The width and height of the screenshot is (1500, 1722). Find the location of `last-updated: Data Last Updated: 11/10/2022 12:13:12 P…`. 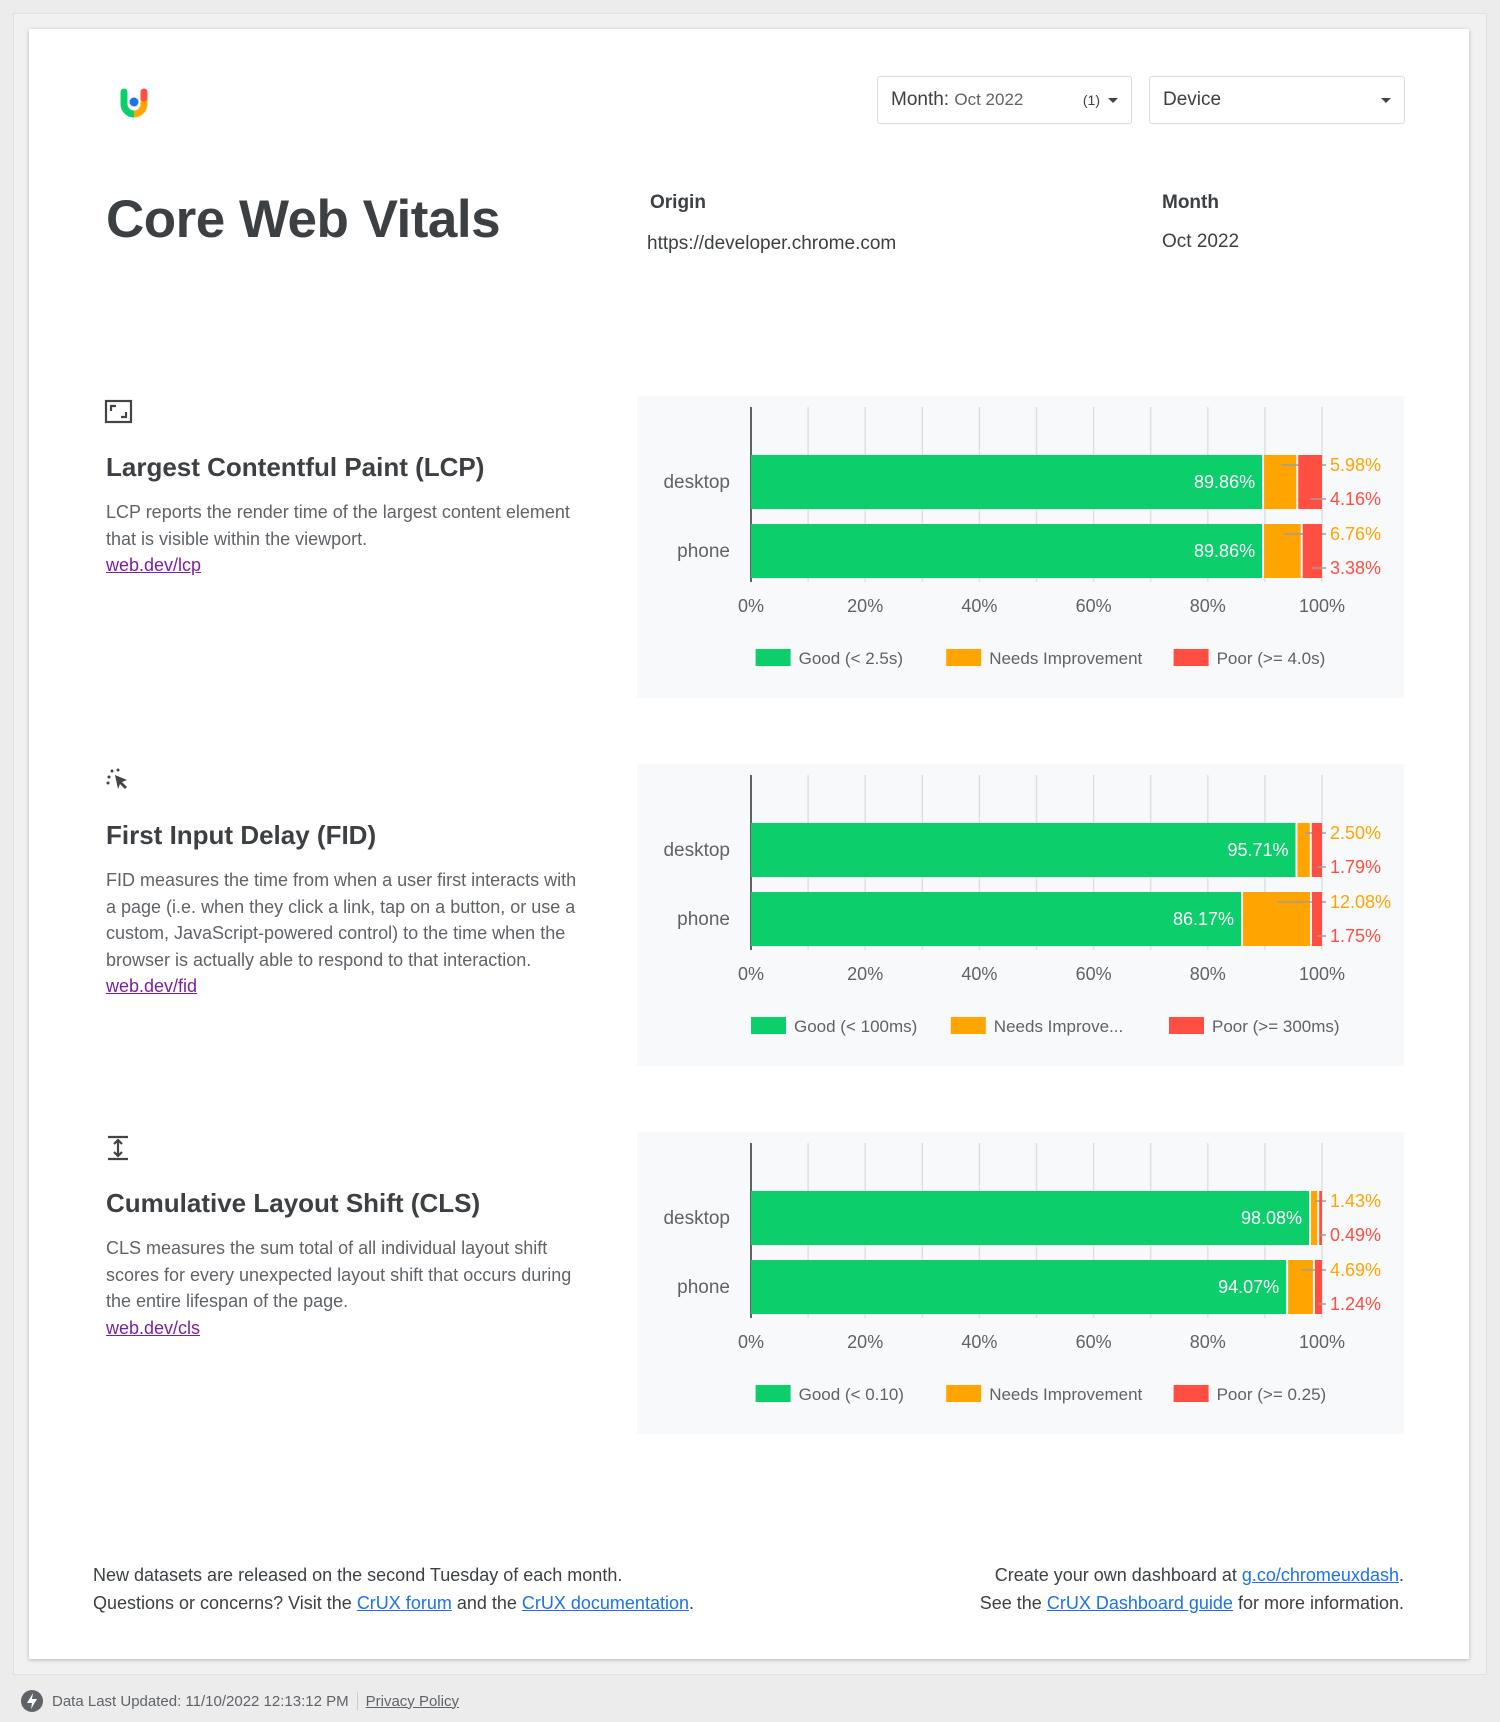

last-updated: Data Last Updated: 11/10/2022 12:13:12 P… is located at coordinates (200, 1701).